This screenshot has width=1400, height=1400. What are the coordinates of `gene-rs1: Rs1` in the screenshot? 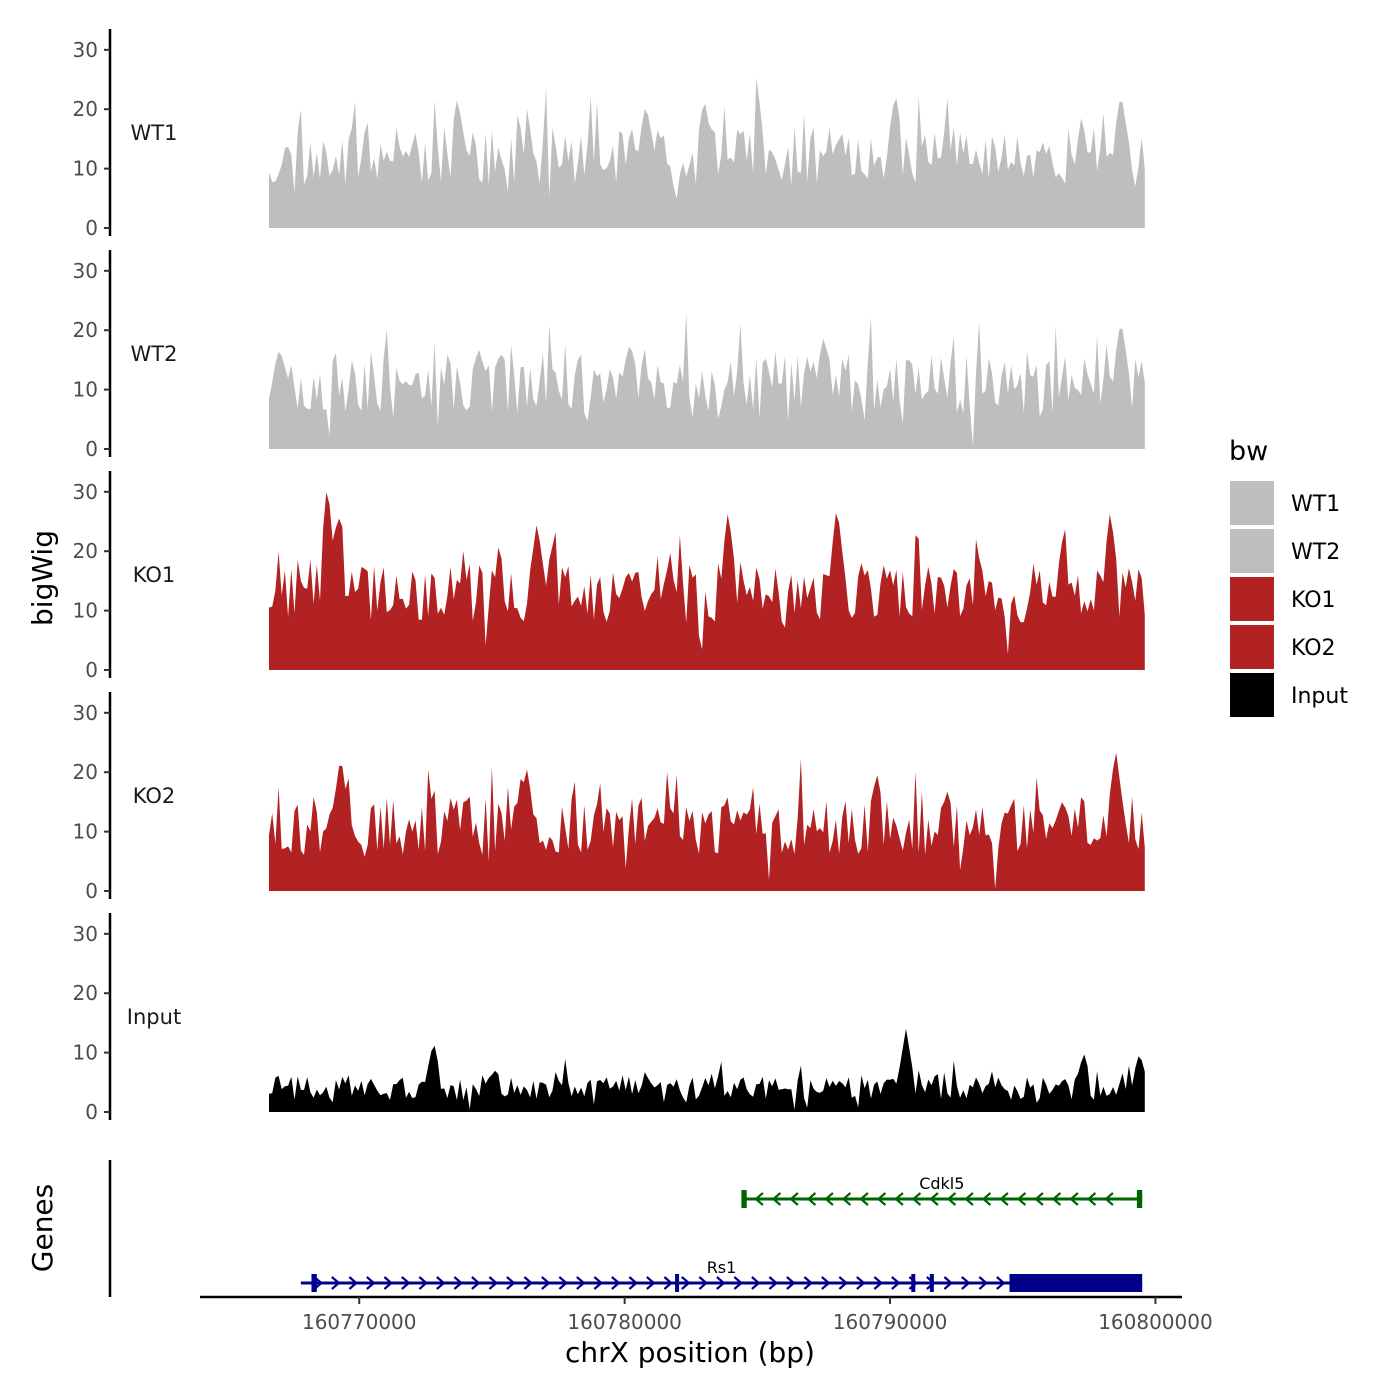 It's located at (721, 1275).